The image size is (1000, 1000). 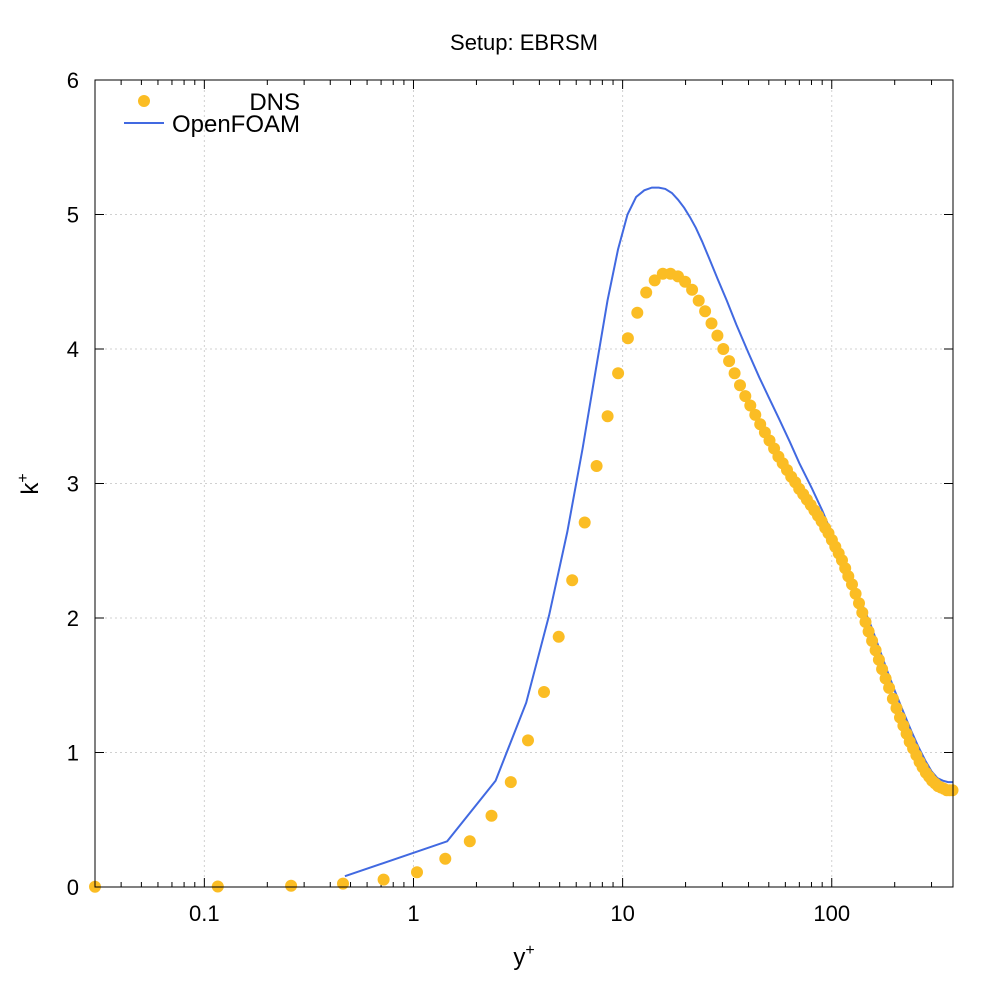 What do you see at coordinates (30, 488) in the screenshot?
I see `y-axis-label-main: k` at bounding box center [30, 488].